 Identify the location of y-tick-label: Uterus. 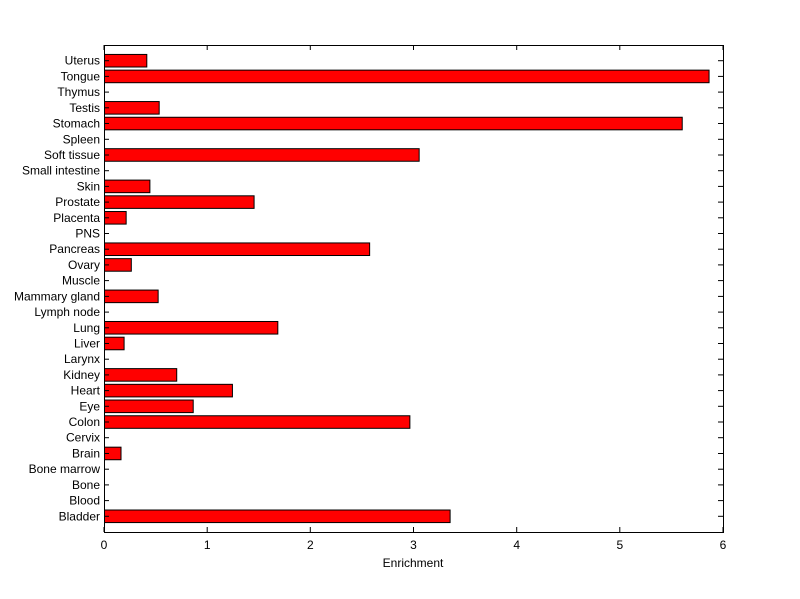
(82, 61).